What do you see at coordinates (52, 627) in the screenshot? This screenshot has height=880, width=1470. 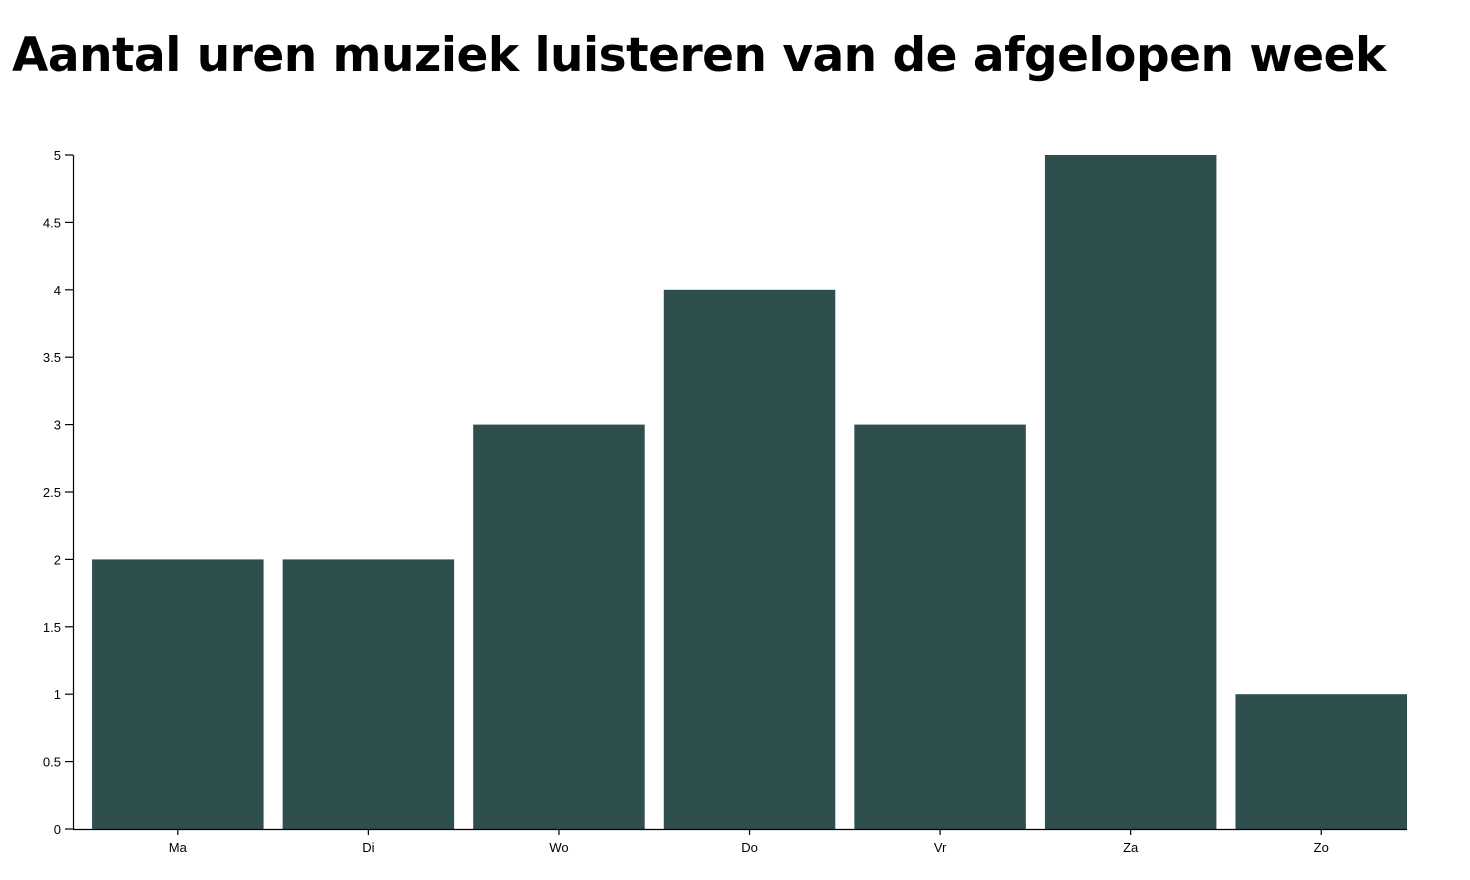 I see `y-tick-label: 1.5` at bounding box center [52, 627].